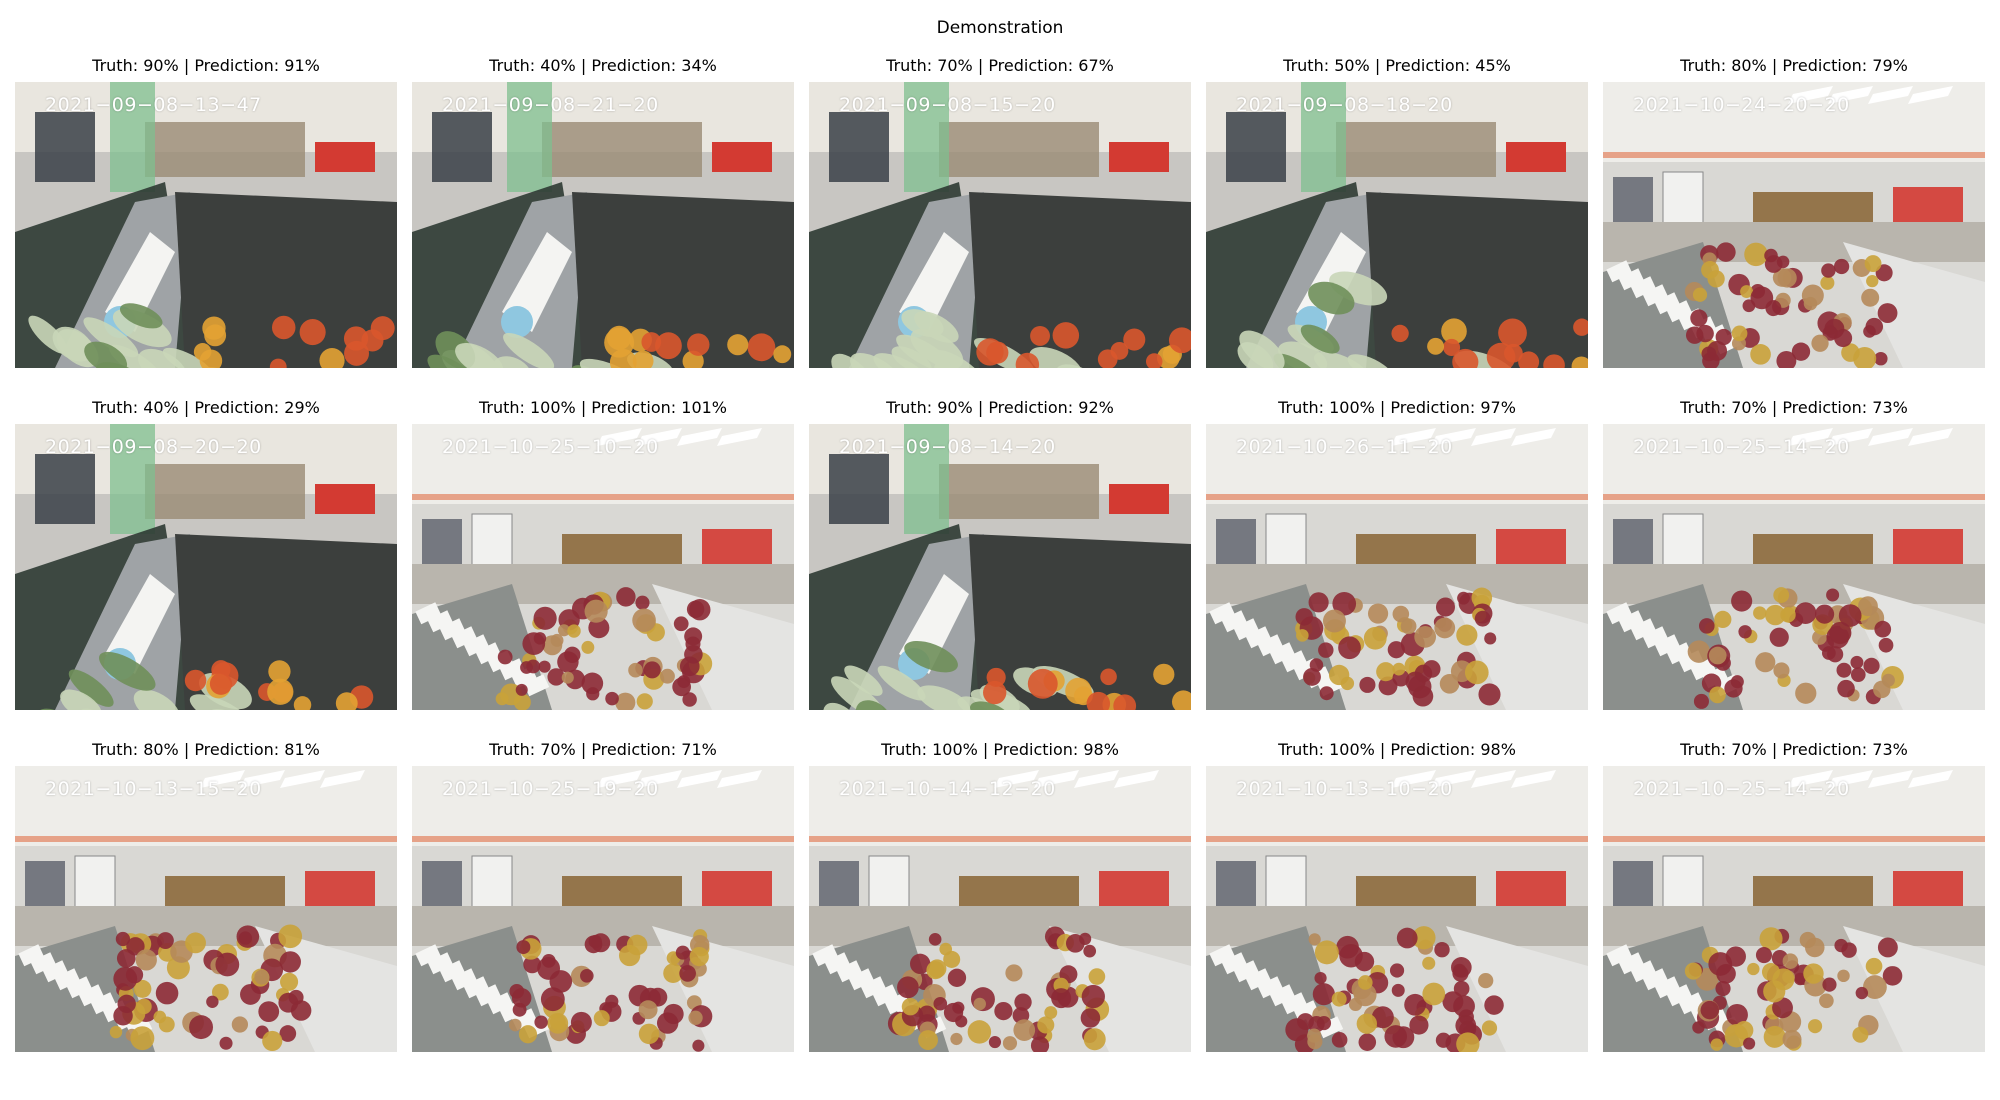 This screenshot has width=2000, height=1100. What do you see at coordinates (1794, 65) in the screenshot?
I see `panel-title: Truth: 80% | Prediction: 79%` at bounding box center [1794, 65].